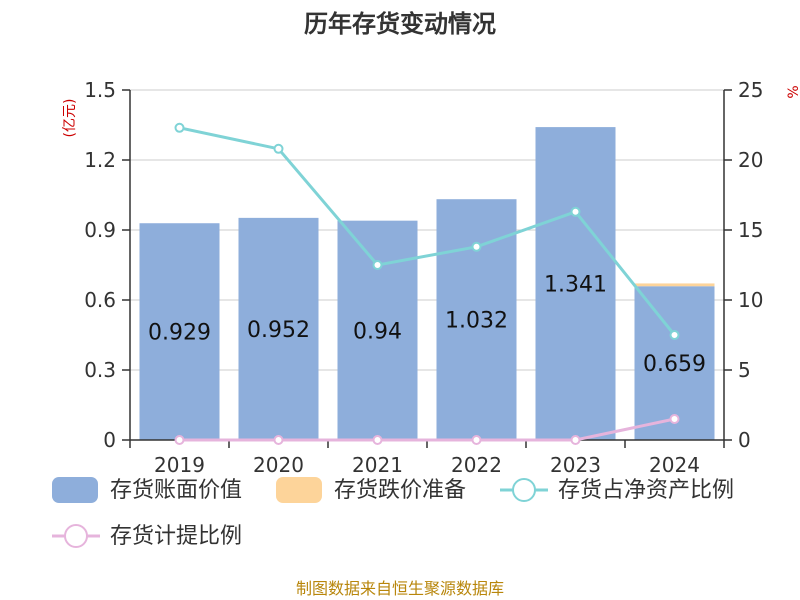  What do you see at coordinates (744, 370) in the screenshot?
I see `right-tick-label: 5` at bounding box center [744, 370].